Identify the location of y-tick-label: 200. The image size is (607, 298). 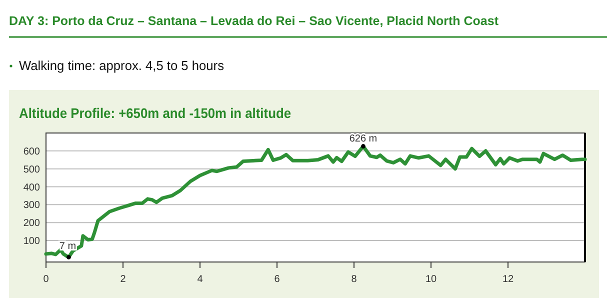
(31, 224).